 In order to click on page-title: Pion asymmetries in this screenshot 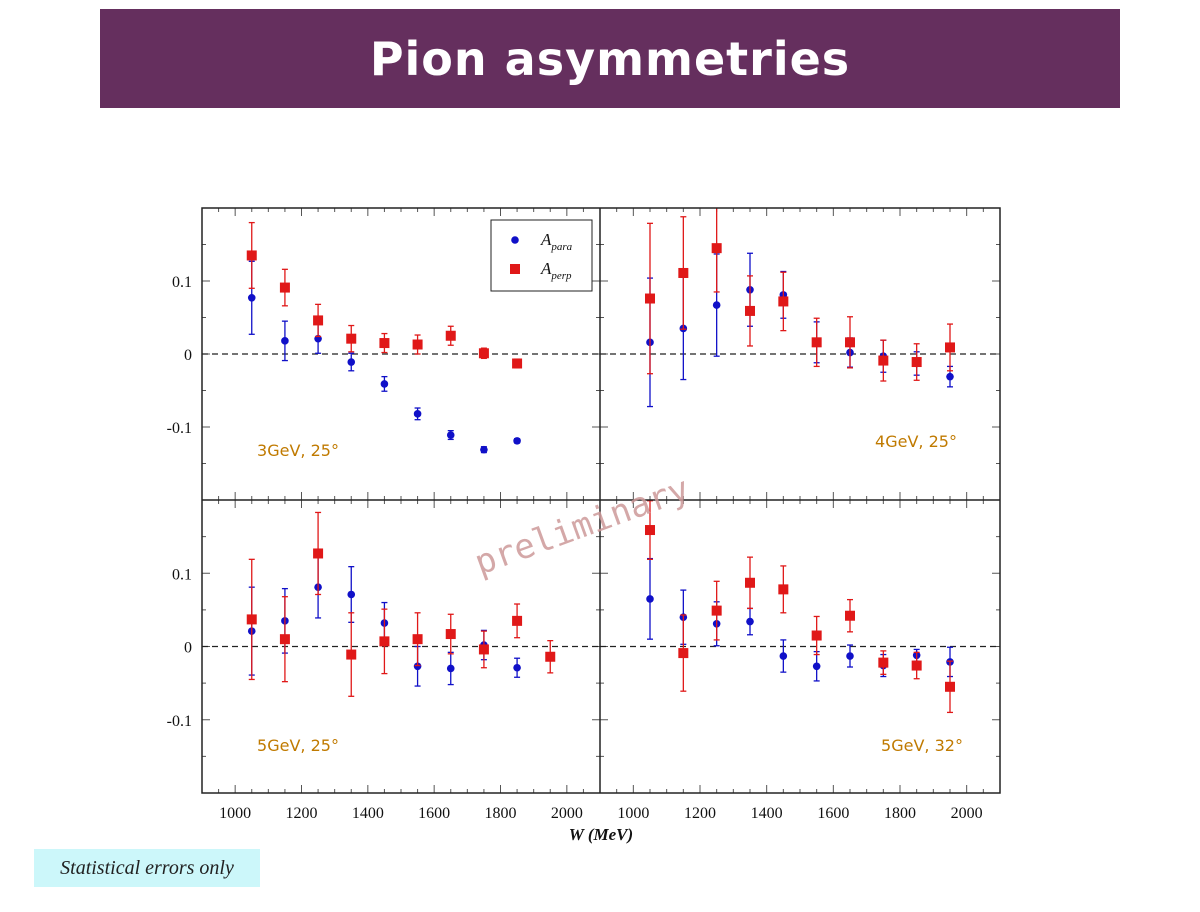, I will do `click(610, 58)`.